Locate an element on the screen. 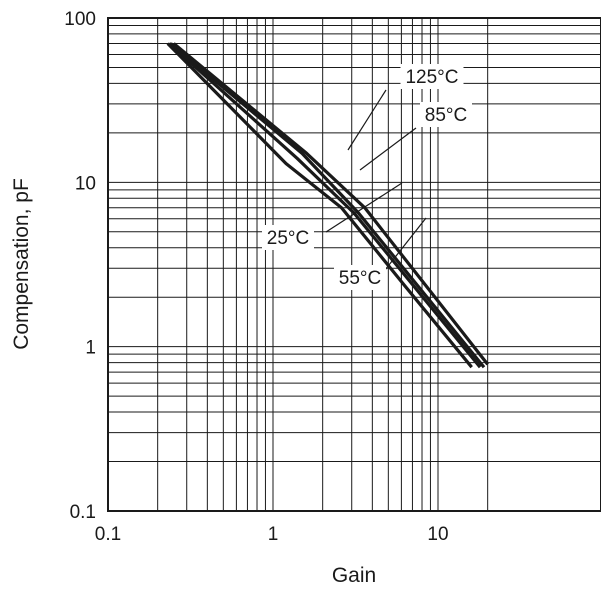  series-label-3: 55°C is located at coordinates (360, 278).